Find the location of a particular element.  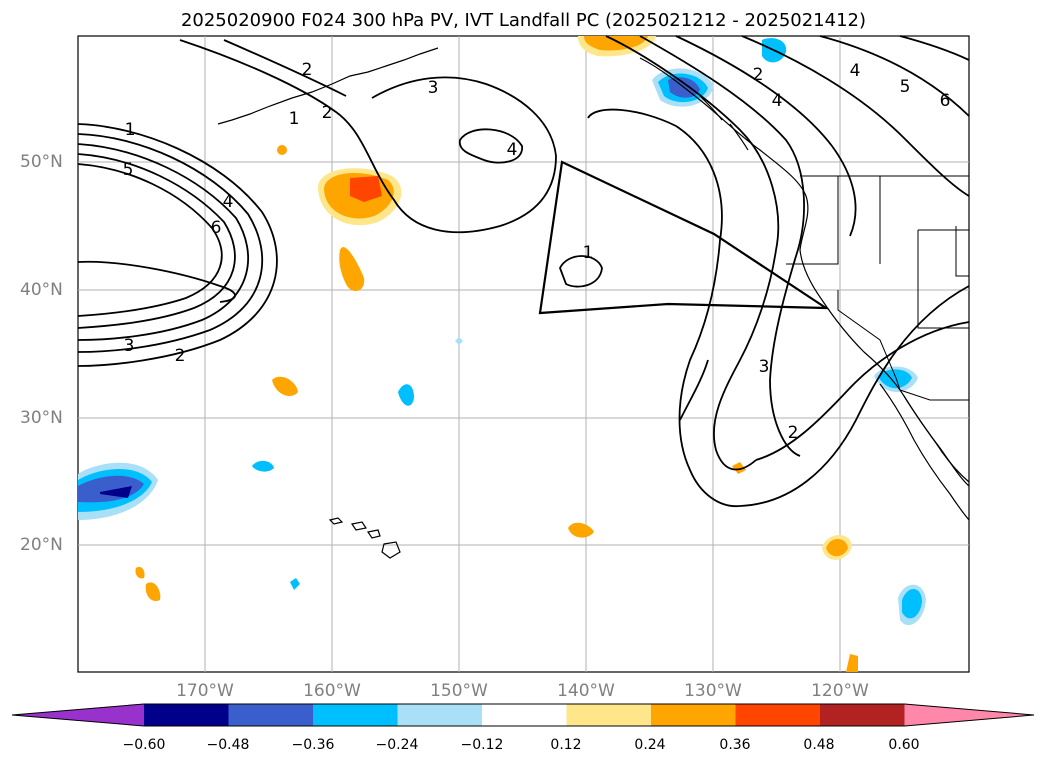

colorbar-extend-max is located at coordinates (969, 715).